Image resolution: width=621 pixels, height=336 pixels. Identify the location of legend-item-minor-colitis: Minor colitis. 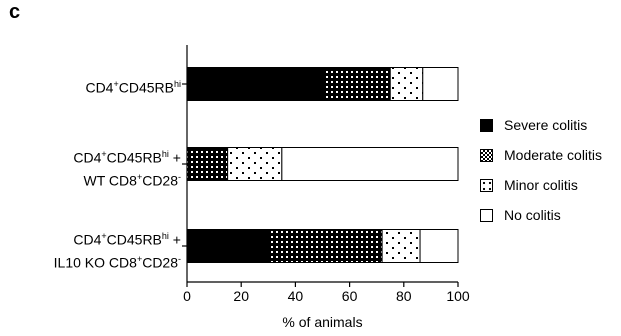
(529, 185).